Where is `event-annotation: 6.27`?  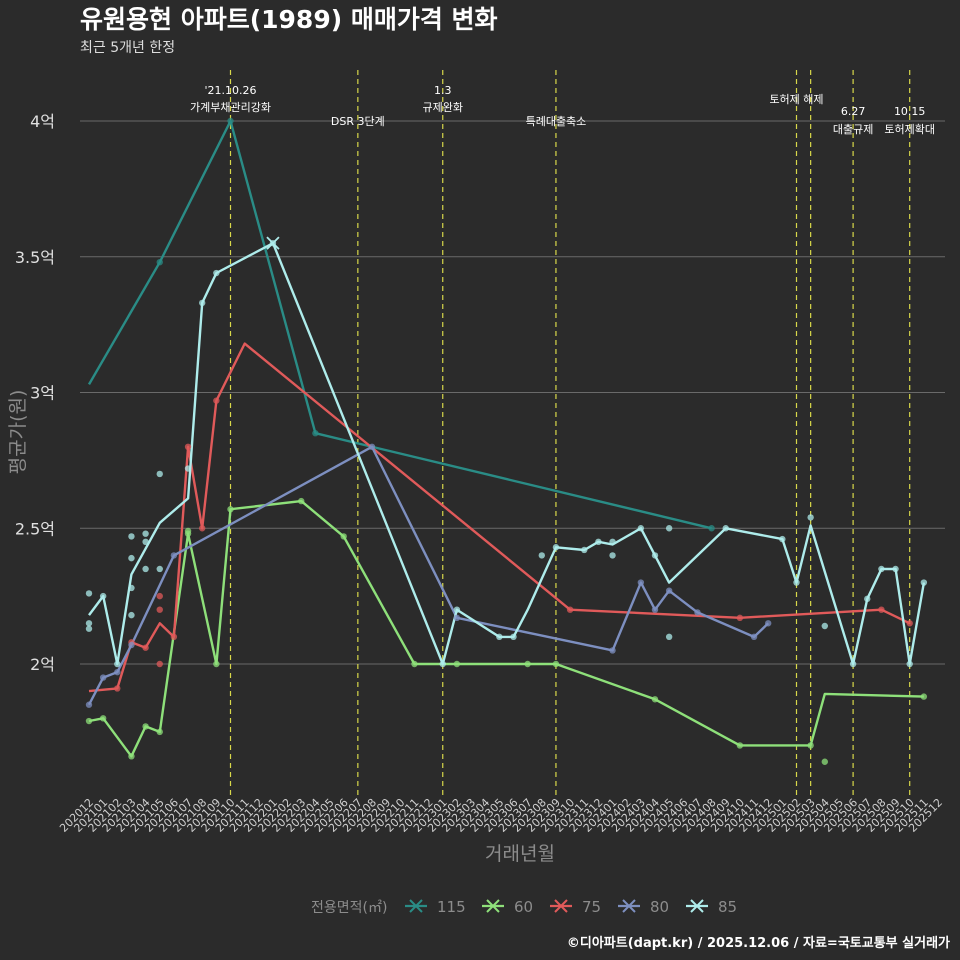
event-annotation: 6.27 is located at coordinates (853, 111).